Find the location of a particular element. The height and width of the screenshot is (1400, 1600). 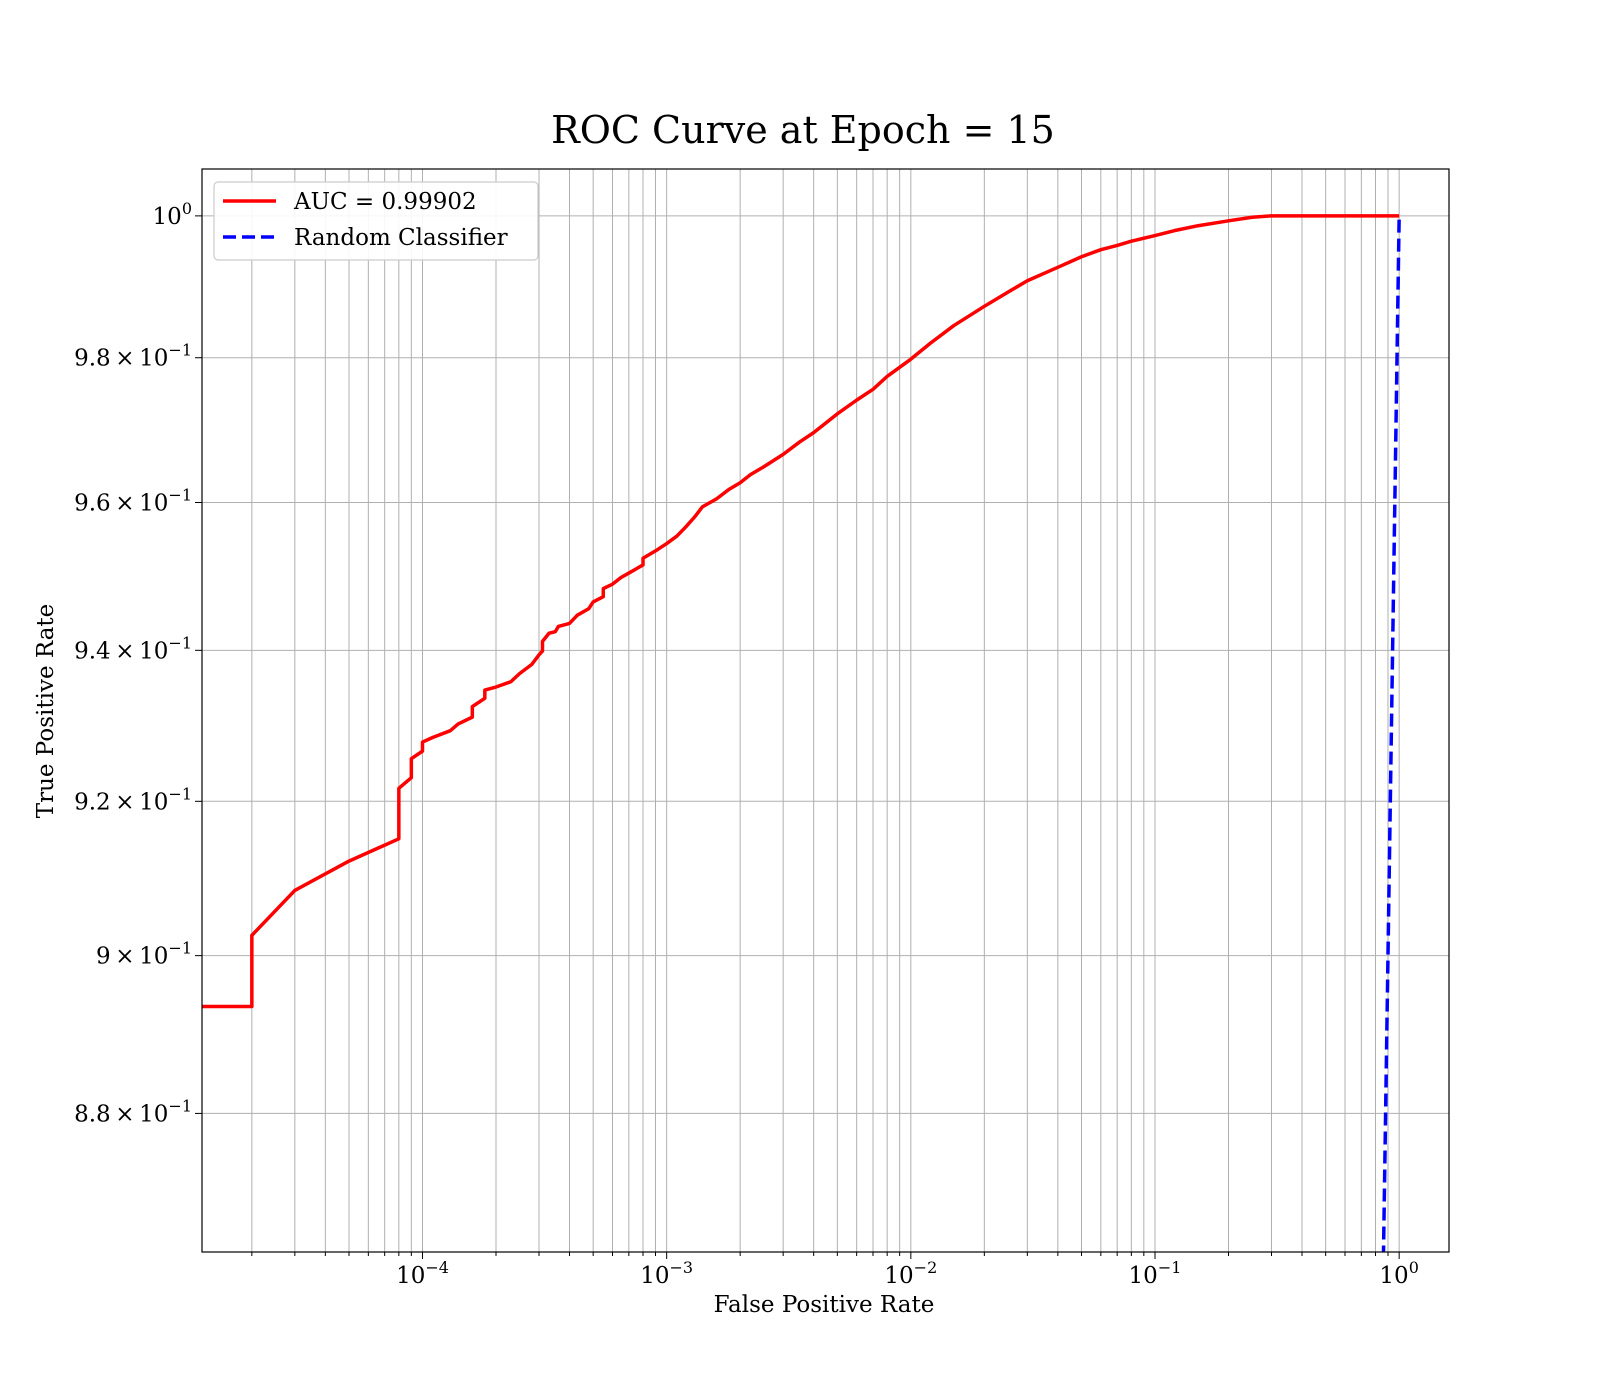

legend-label-auc: AUC = 0.99902 is located at coordinates (385, 202).